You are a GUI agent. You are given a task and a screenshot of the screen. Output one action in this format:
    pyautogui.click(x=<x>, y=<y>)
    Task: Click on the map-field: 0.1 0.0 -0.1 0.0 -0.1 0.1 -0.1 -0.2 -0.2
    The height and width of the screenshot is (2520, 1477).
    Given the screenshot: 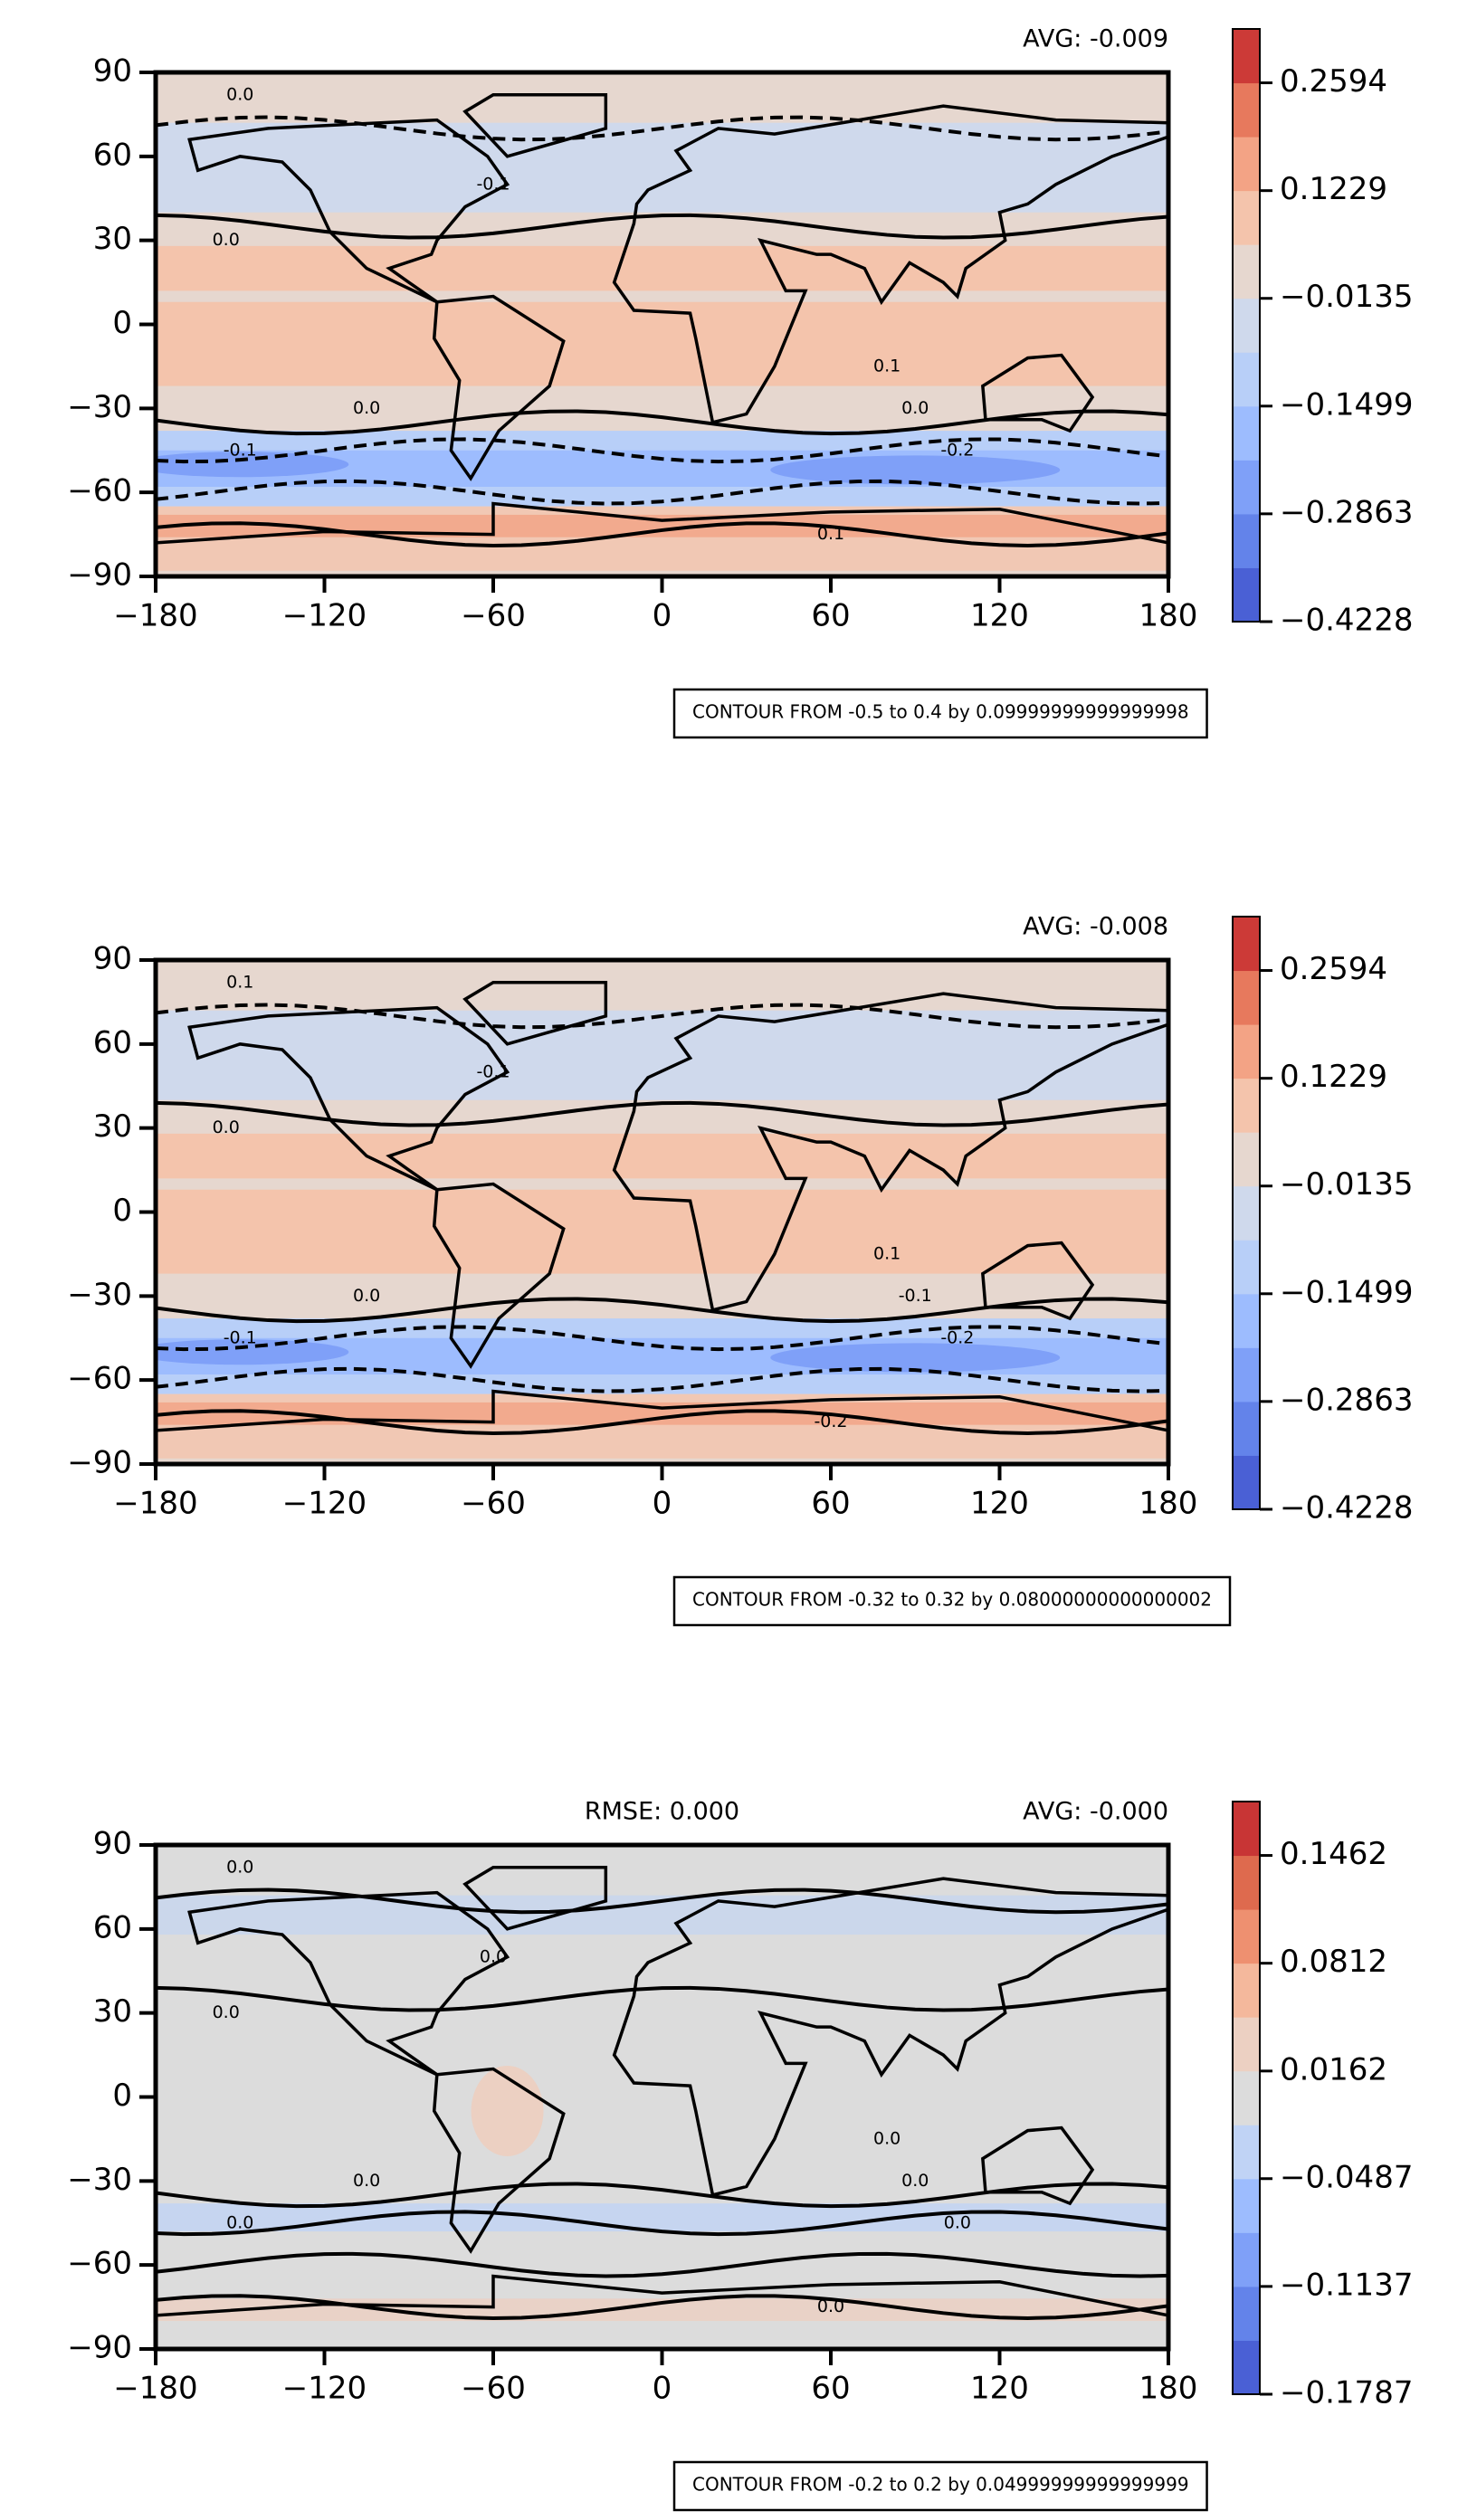 What is the action you would take?
    pyautogui.click(x=662, y=1212)
    